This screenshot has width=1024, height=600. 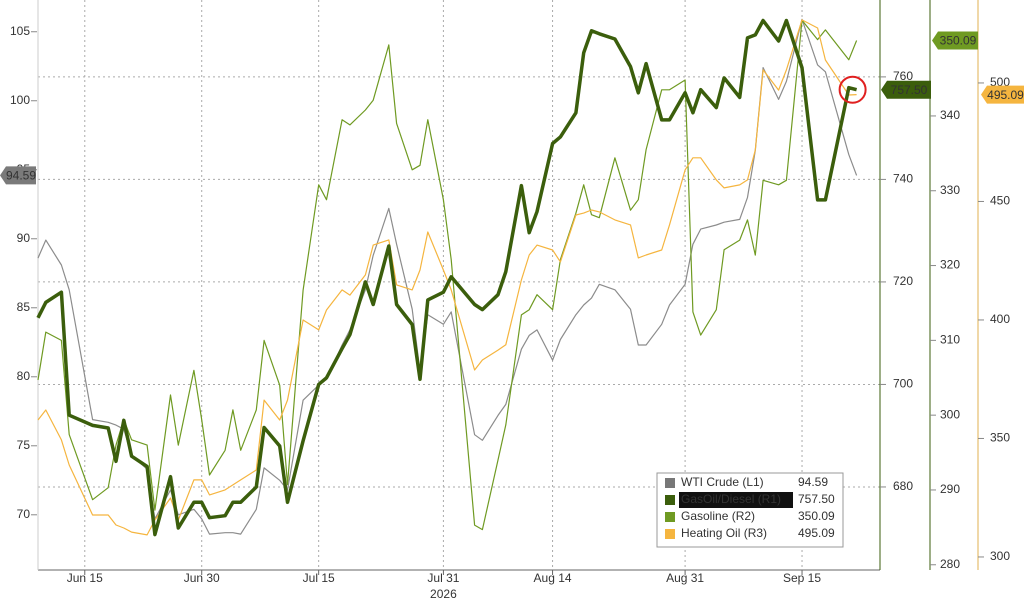 What do you see at coordinates (903, 486) in the screenshot?
I see `y-tick-label: 680` at bounding box center [903, 486].